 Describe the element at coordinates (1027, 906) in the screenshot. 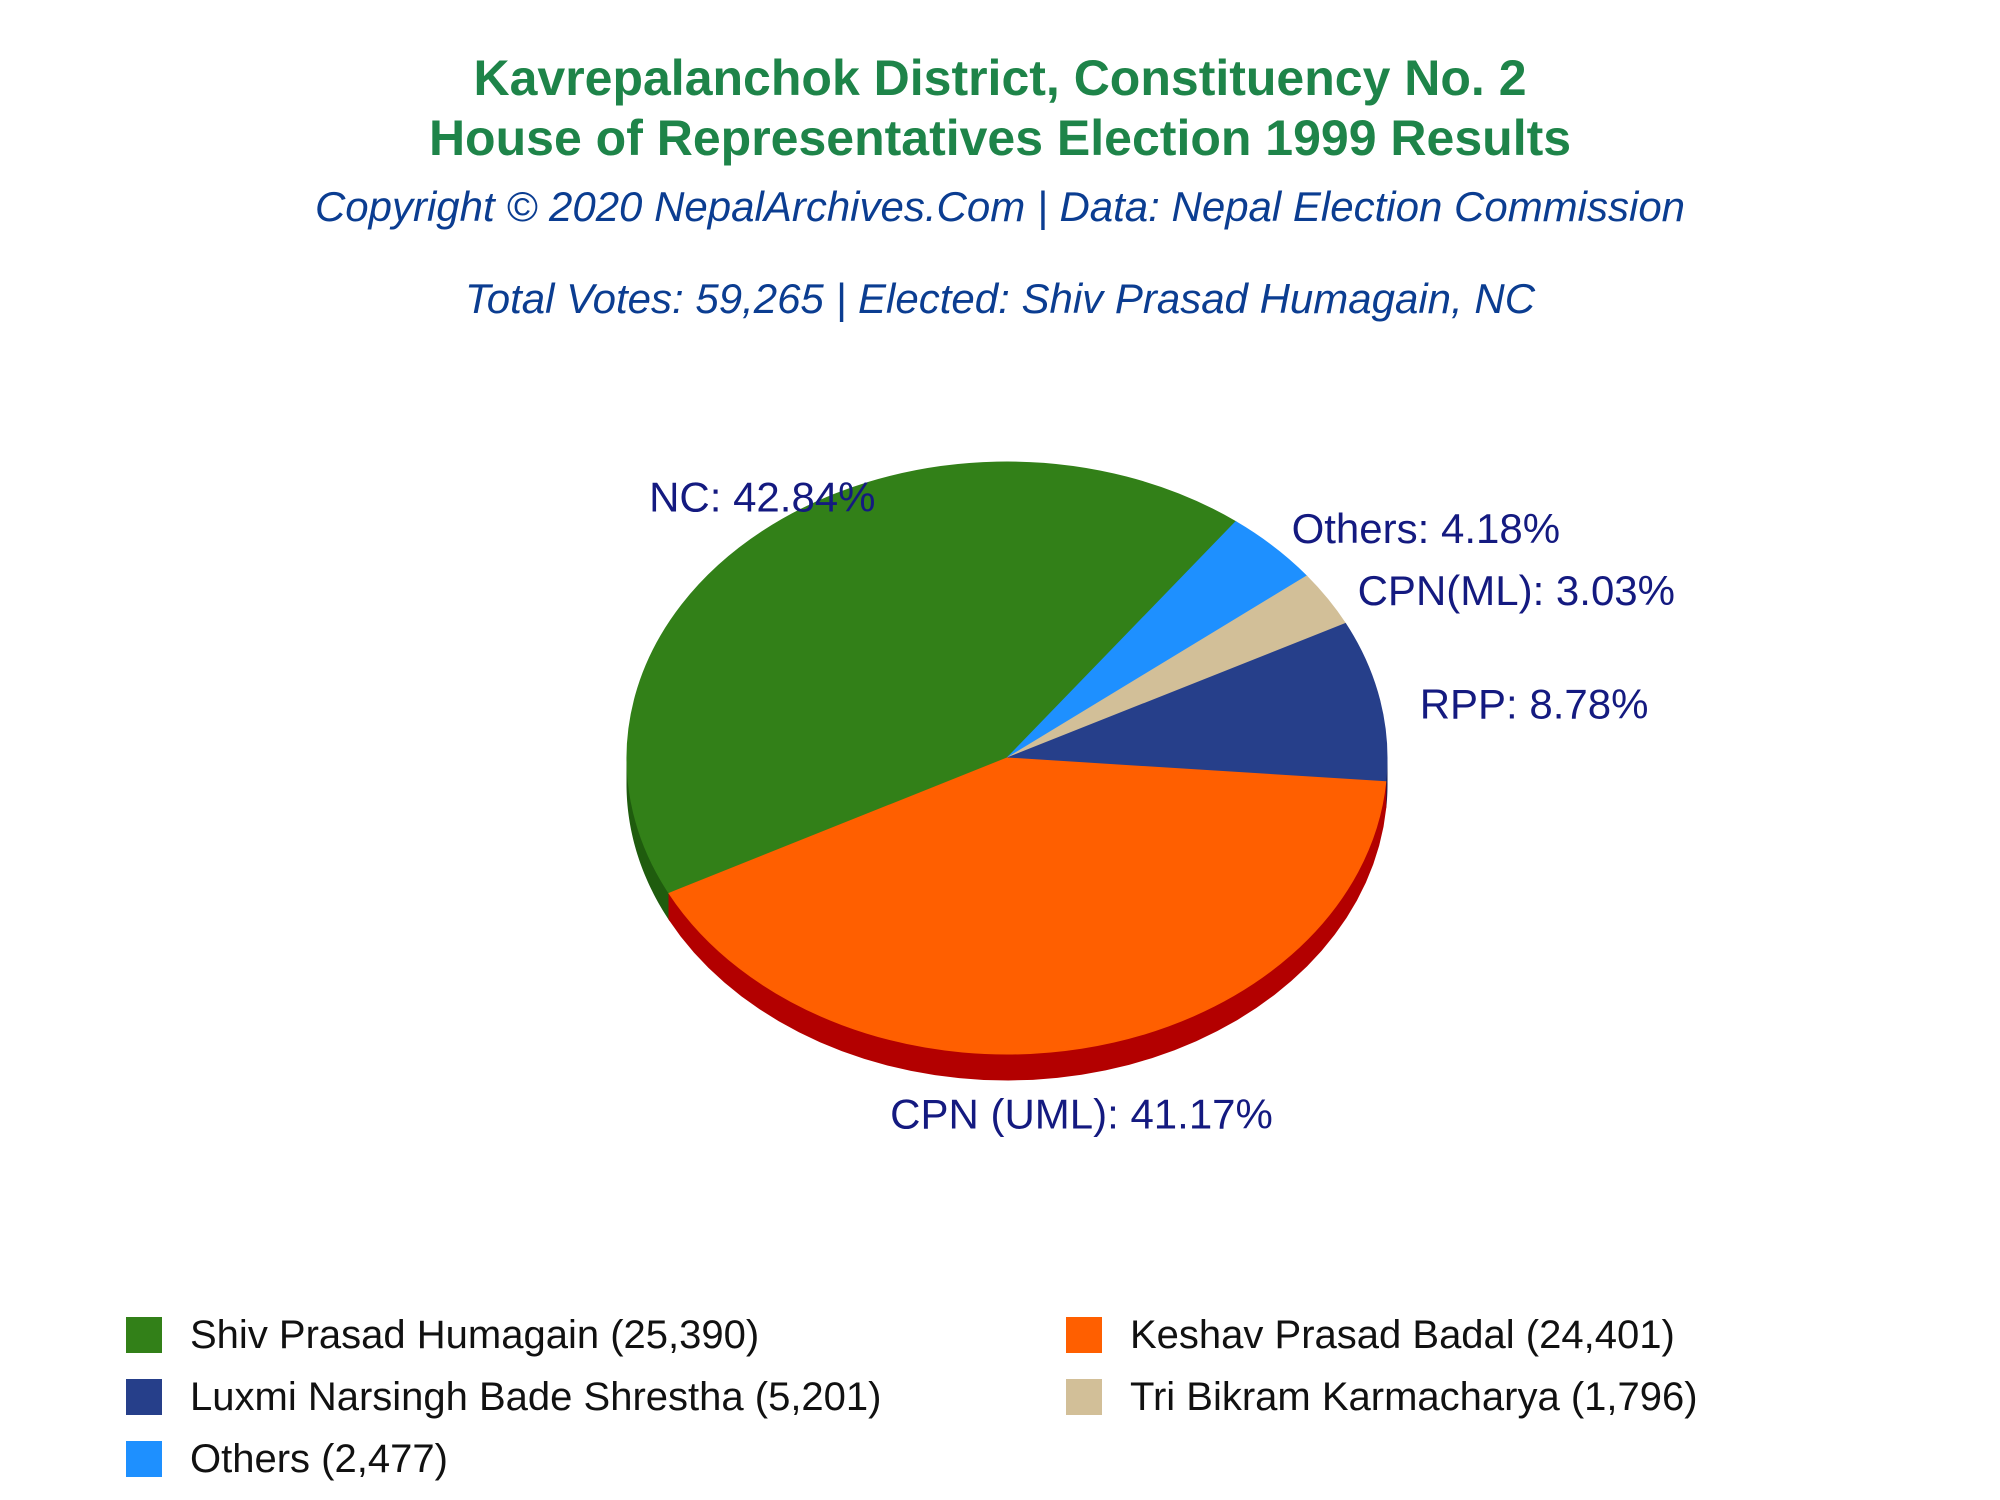

I see `pie-slice-uml` at that location.